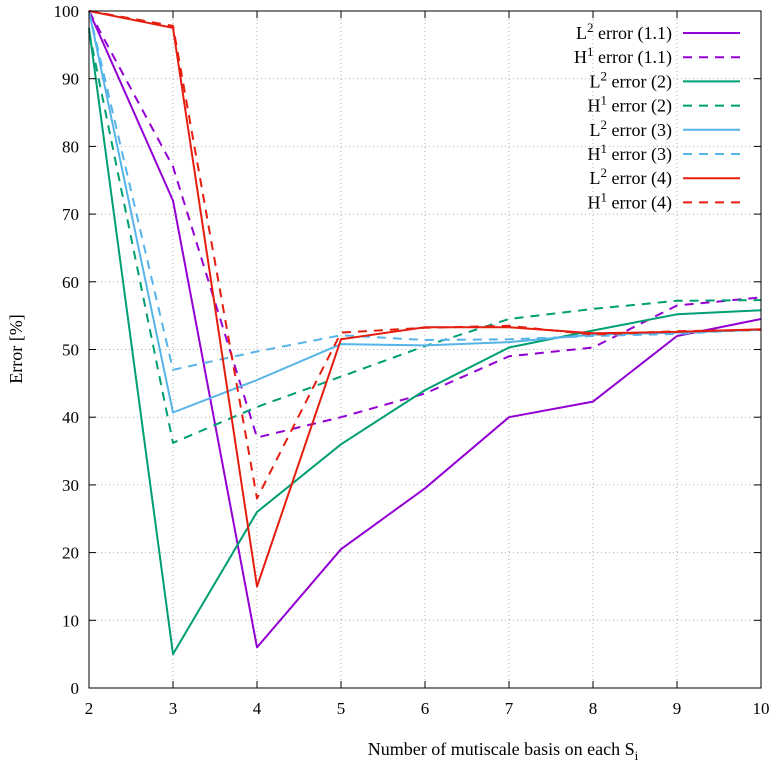  Describe the element at coordinates (16, 348) in the screenshot. I see `y-axis-title: Error [%]` at that location.